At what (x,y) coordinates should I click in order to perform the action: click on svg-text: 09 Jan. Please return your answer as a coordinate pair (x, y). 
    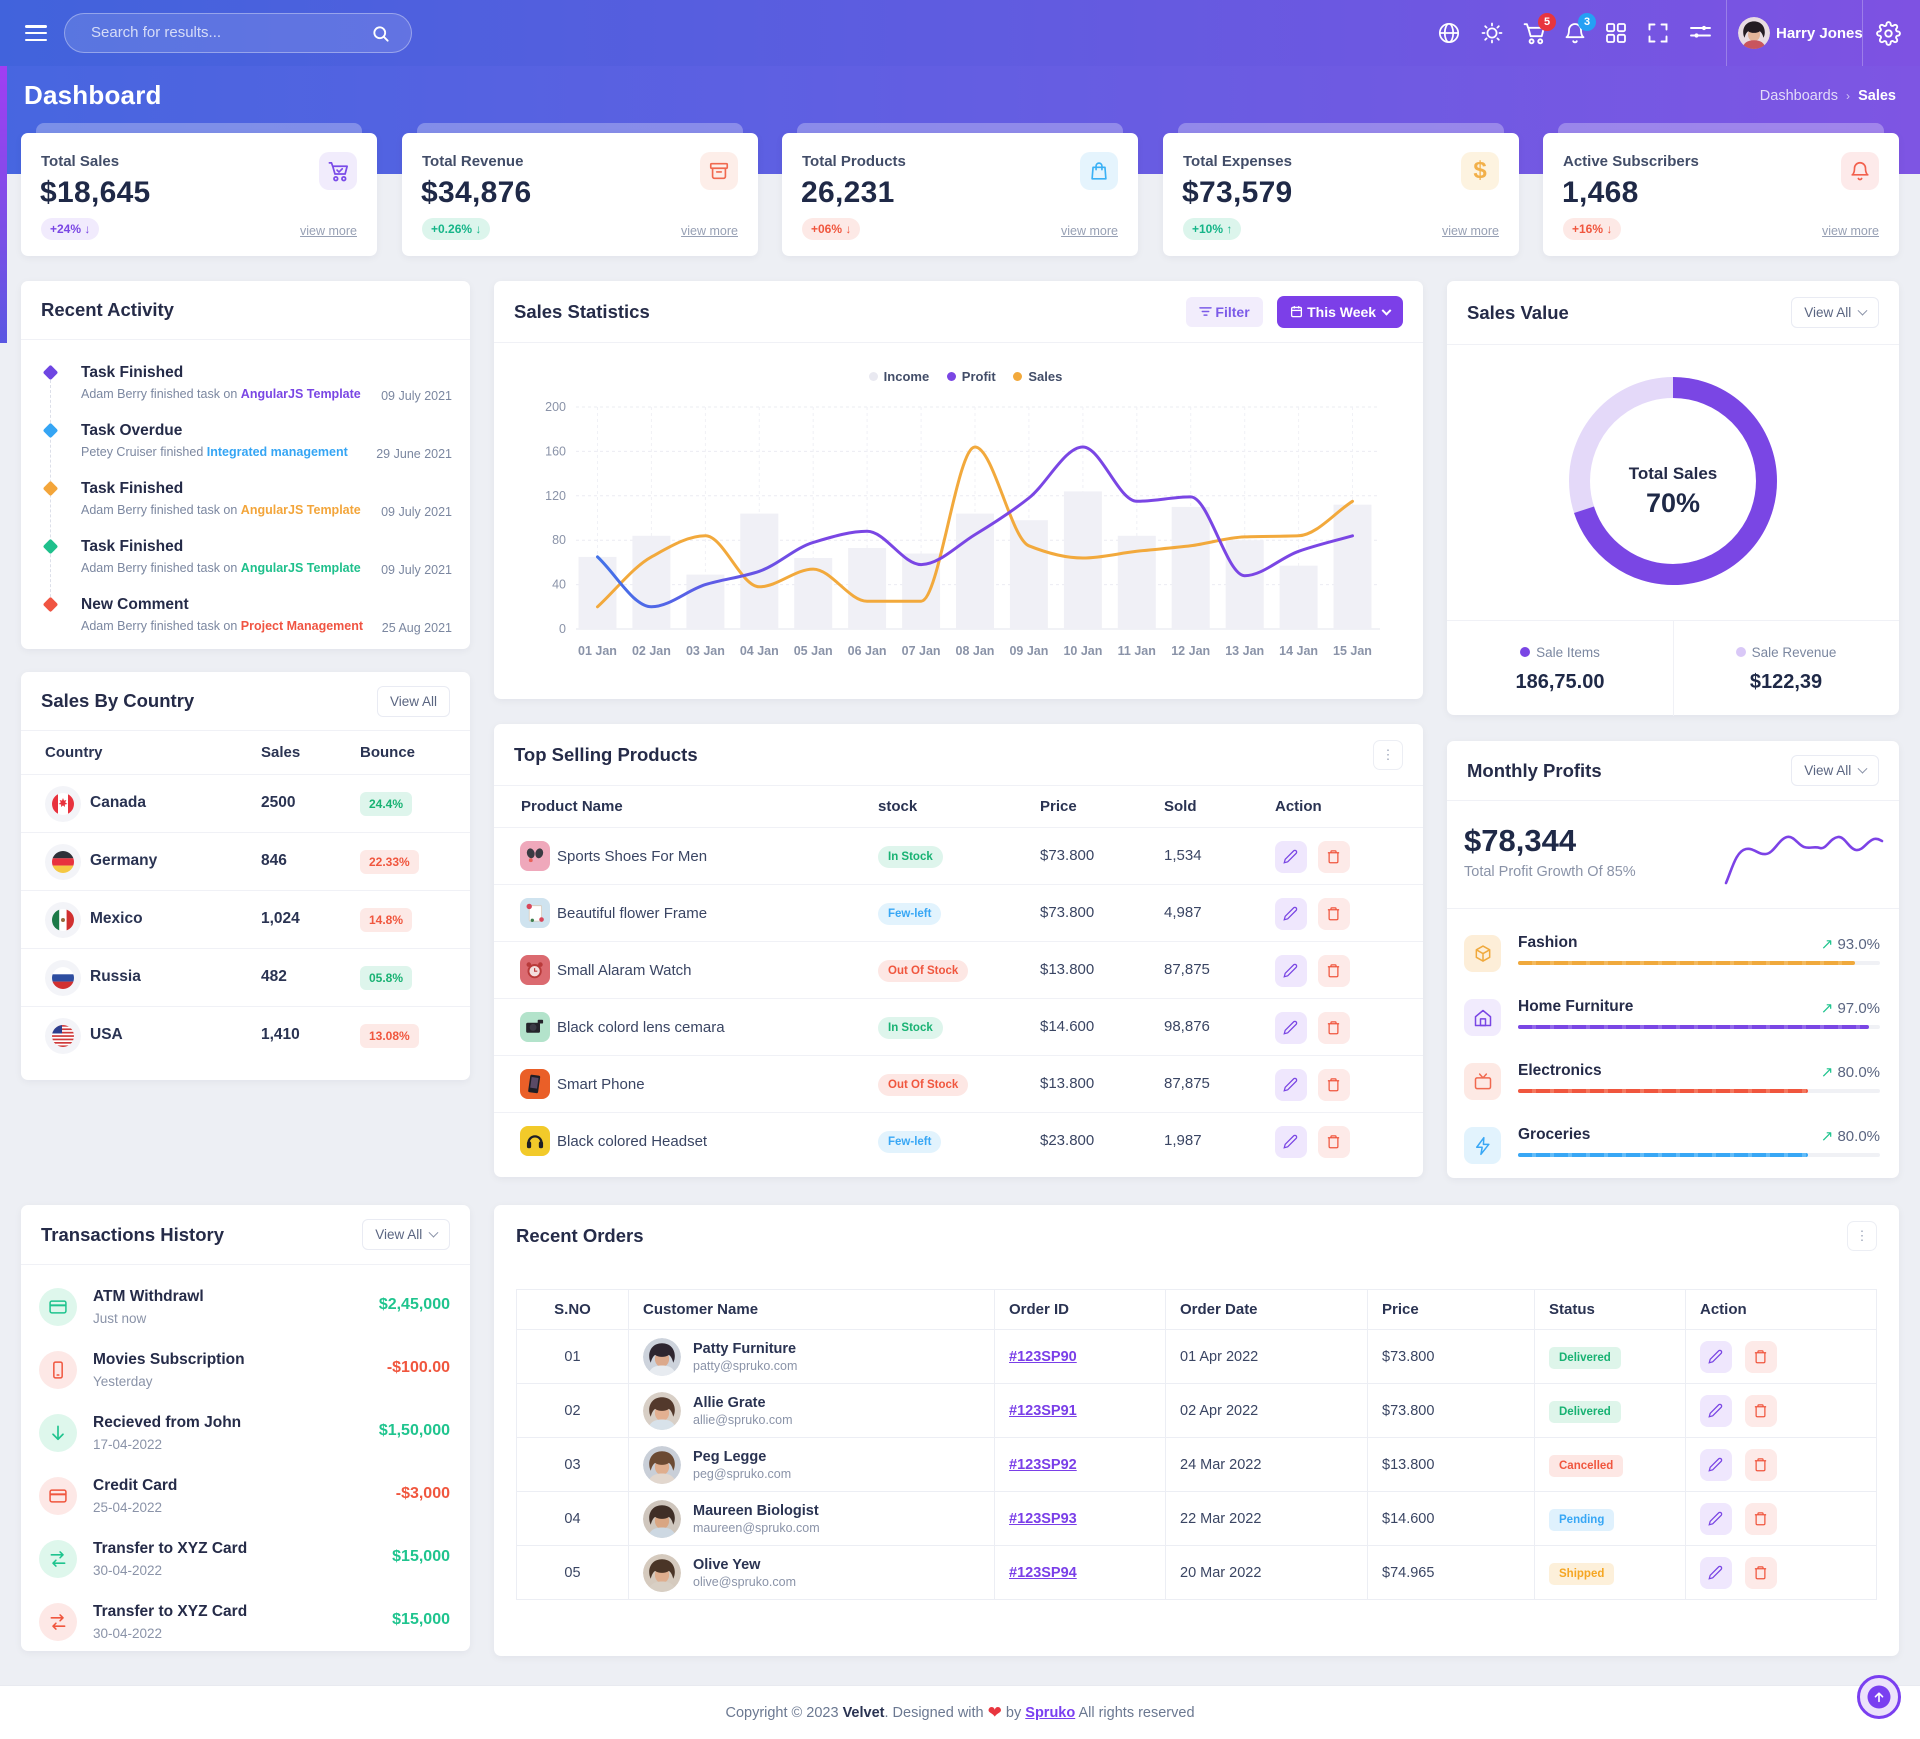
    Looking at the image, I should click on (1028, 651).